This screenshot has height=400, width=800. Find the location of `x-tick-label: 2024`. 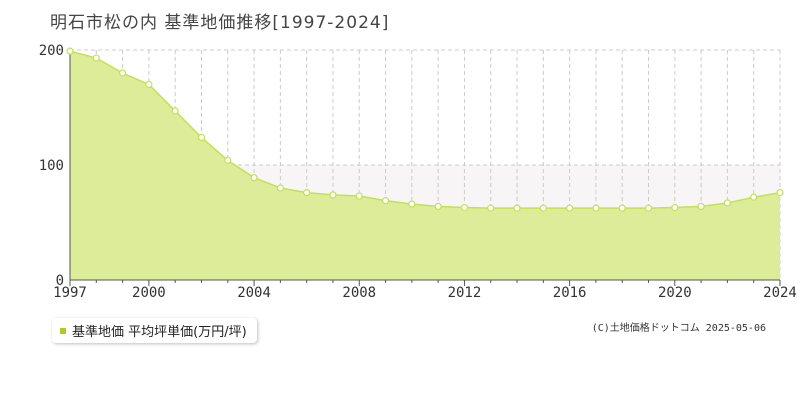

x-tick-label: 2024 is located at coordinates (780, 293).